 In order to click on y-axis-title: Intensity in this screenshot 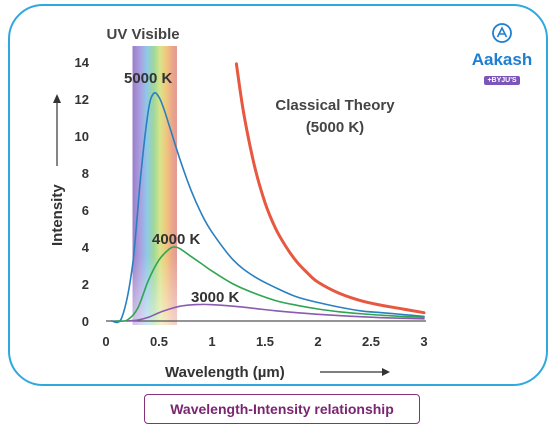, I will do `click(57, 215)`.